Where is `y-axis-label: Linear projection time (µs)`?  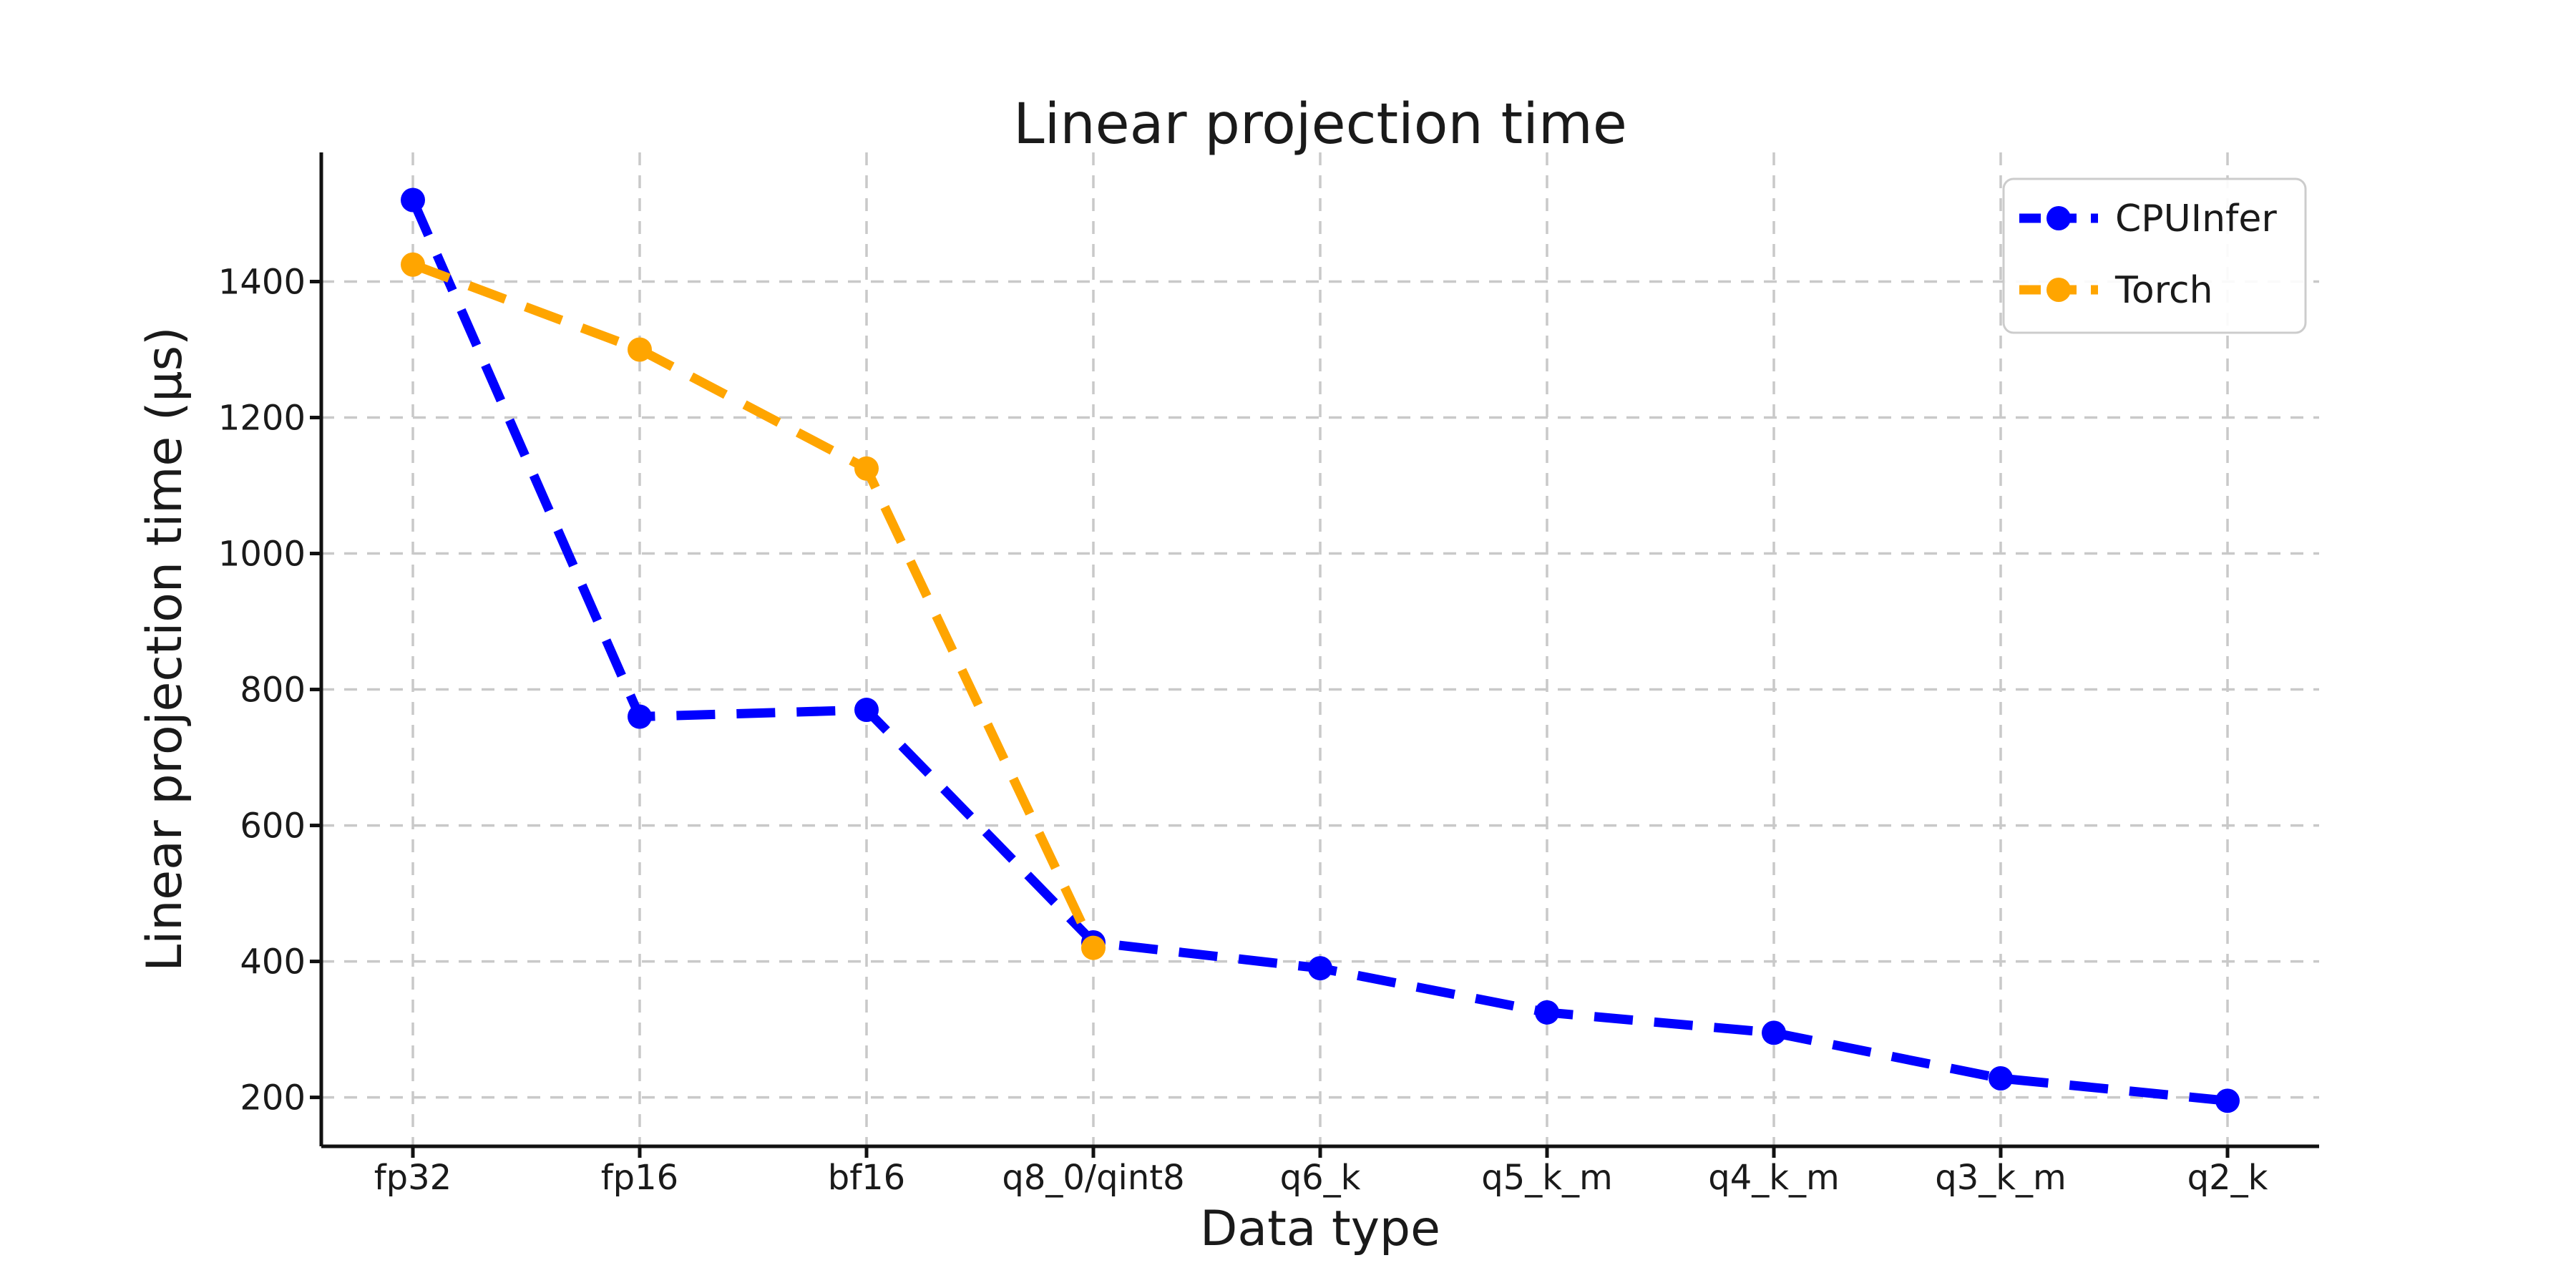
y-axis-label: Linear projection time (µs) is located at coordinates (165, 648).